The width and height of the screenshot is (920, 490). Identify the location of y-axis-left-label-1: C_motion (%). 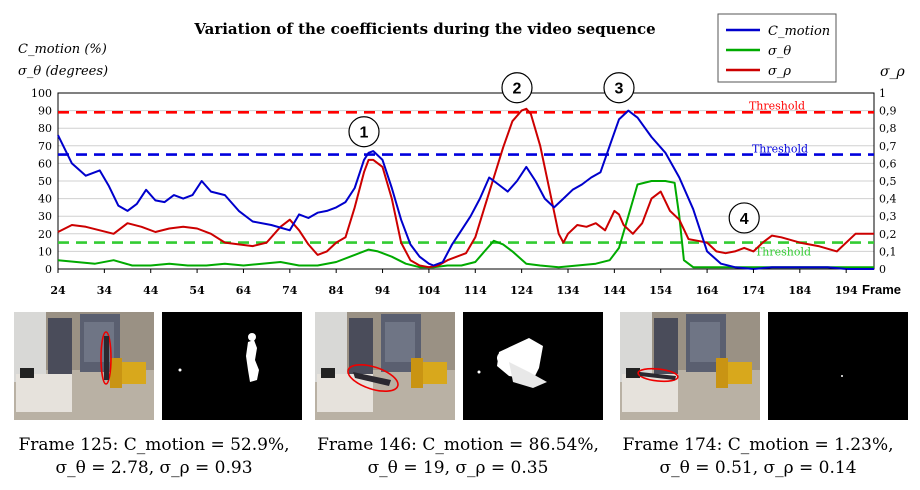
(62, 49).